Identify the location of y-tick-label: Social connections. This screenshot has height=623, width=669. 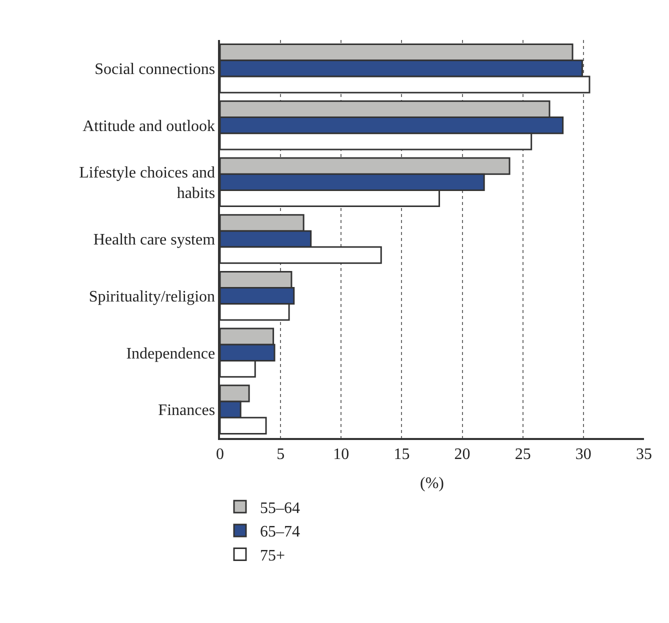
(155, 69).